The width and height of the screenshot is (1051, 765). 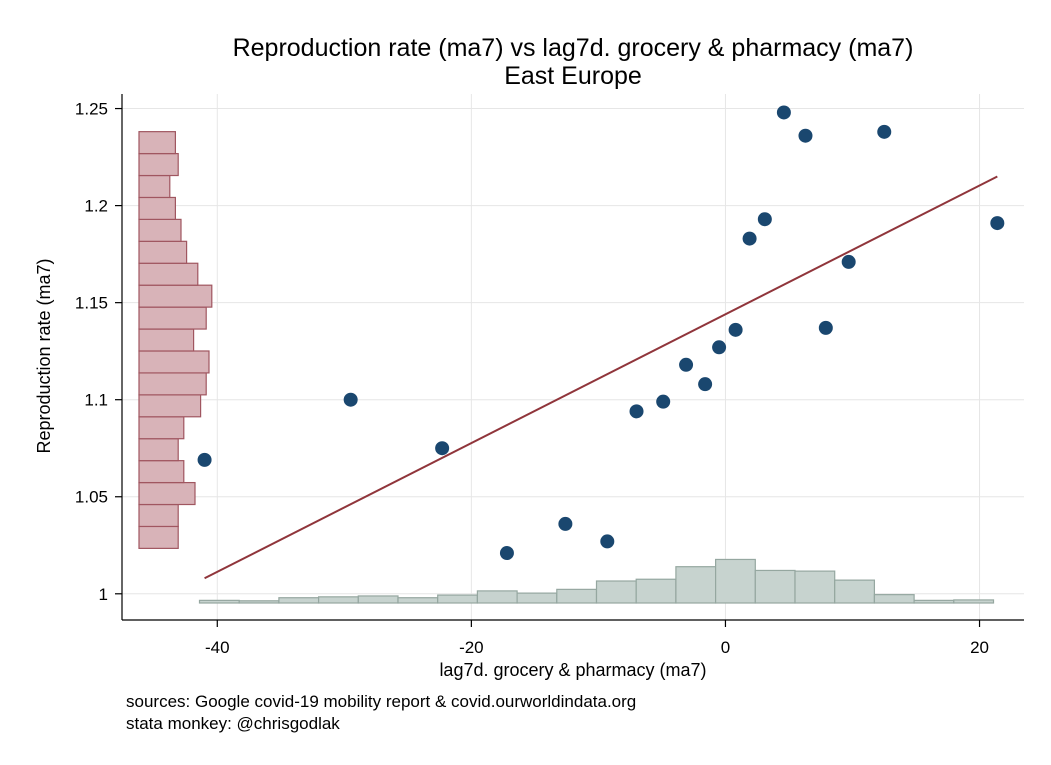 I want to click on author-note: stata monkey: @chrisgodlak, so click(x=233, y=723).